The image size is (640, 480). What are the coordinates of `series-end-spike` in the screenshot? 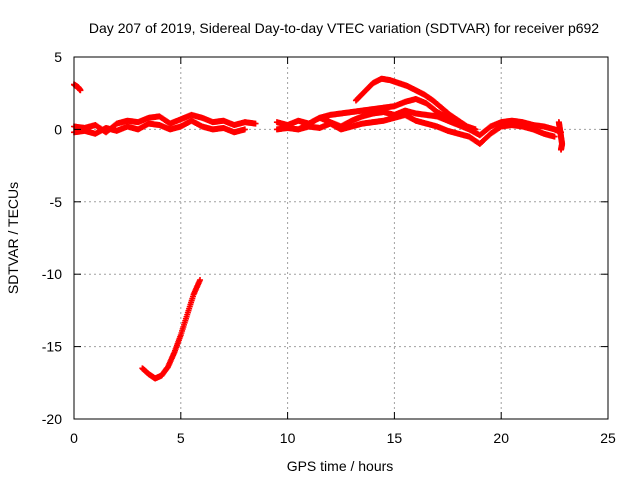 It's located at (560, 136).